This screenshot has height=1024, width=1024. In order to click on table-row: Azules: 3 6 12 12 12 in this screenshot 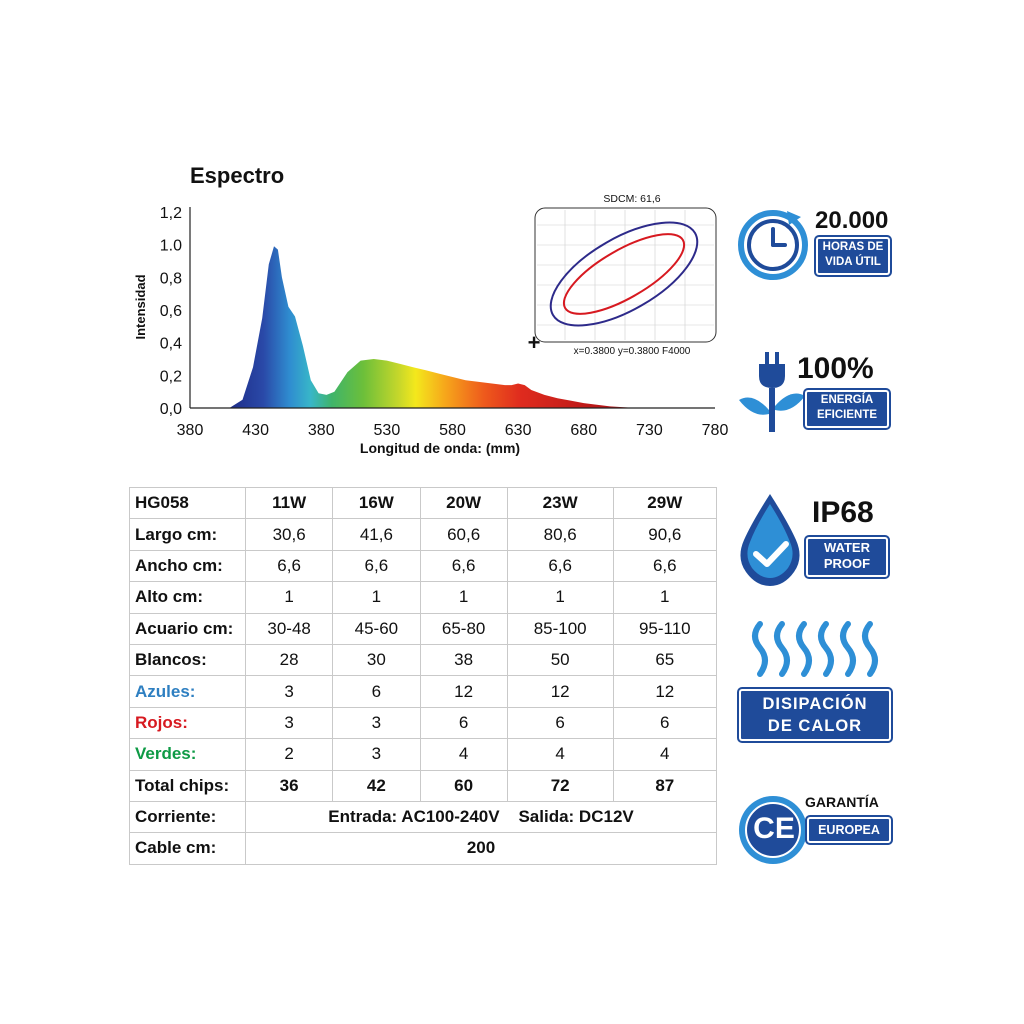, I will do `click(423, 691)`.